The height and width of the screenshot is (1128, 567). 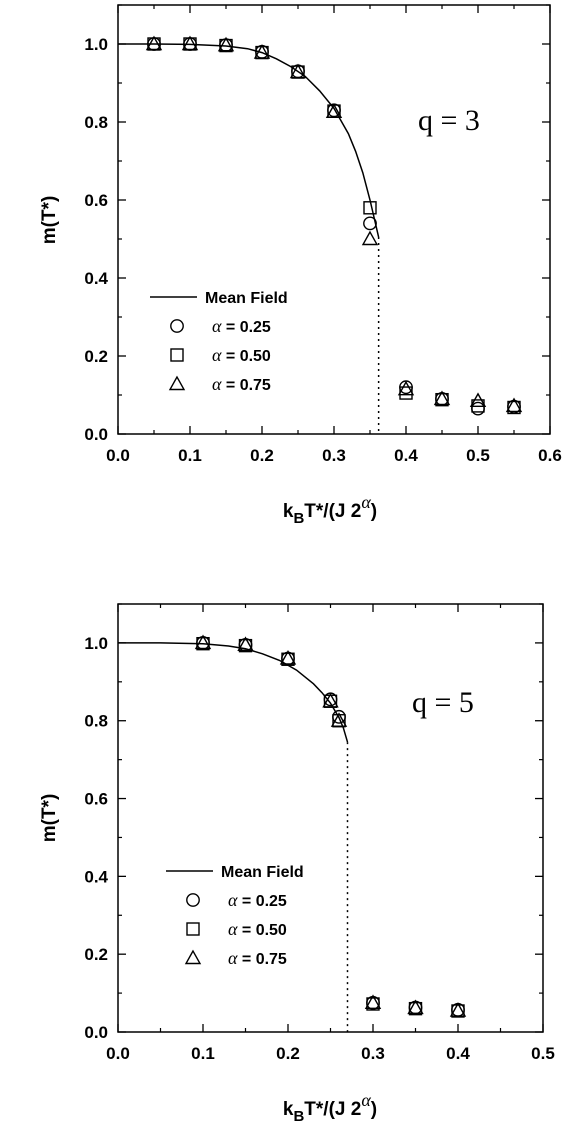 What do you see at coordinates (449, 120) in the screenshot?
I see `q-annotation: q = 3` at bounding box center [449, 120].